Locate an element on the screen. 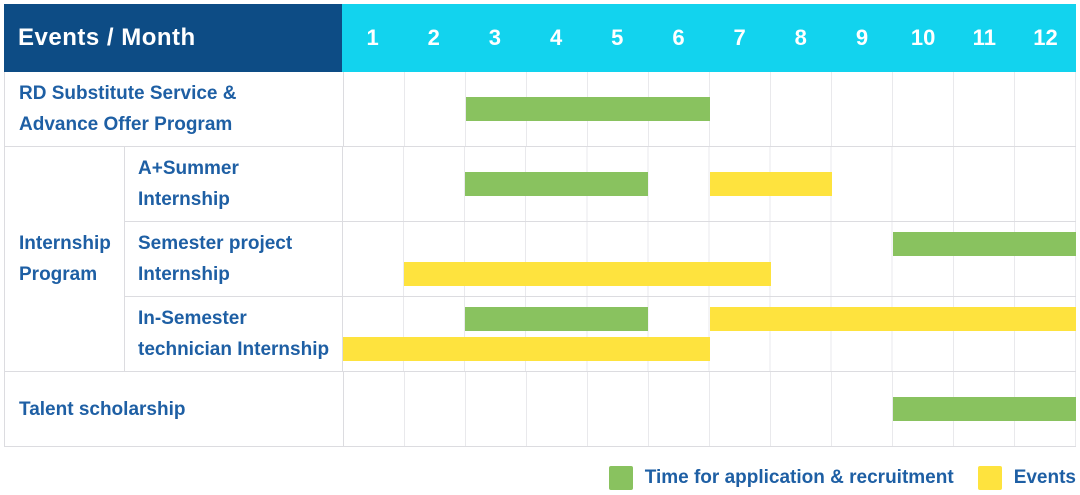 The width and height of the screenshot is (1080, 495). month-label-10: 10 is located at coordinates (923, 37).